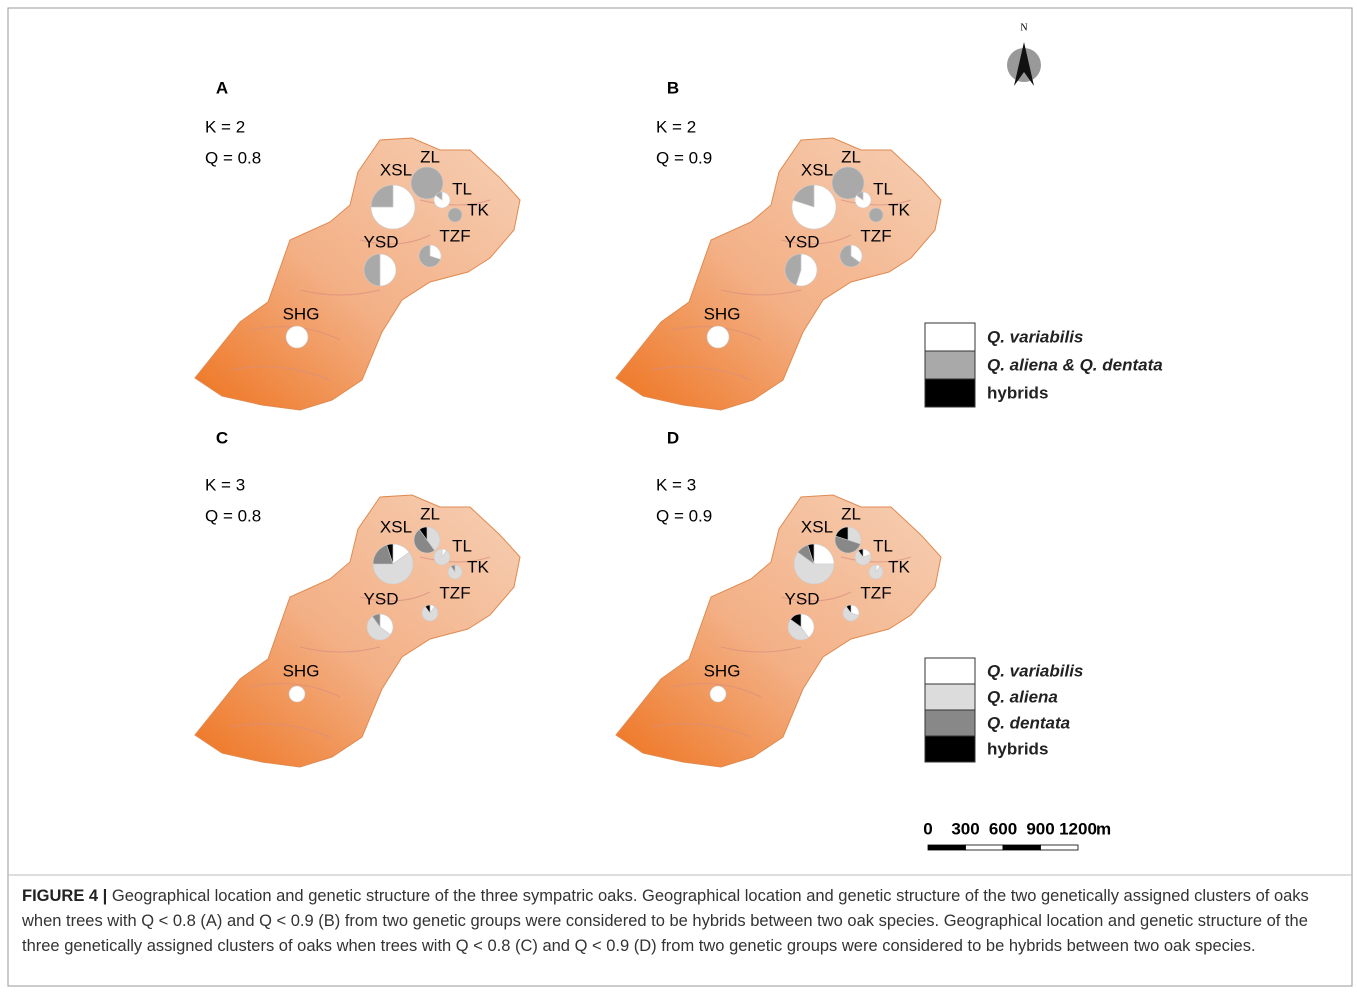 This screenshot has width=1357, height=998. What do you see at coordinates (1003, 828) in the screenshot?
I see `scale-label: 600` at bounding box center [1003, 828].